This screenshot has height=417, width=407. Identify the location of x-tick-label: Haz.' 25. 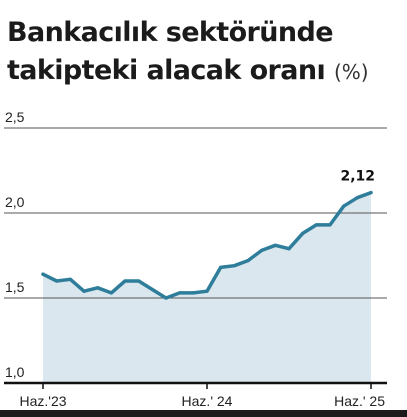
(359, 401).